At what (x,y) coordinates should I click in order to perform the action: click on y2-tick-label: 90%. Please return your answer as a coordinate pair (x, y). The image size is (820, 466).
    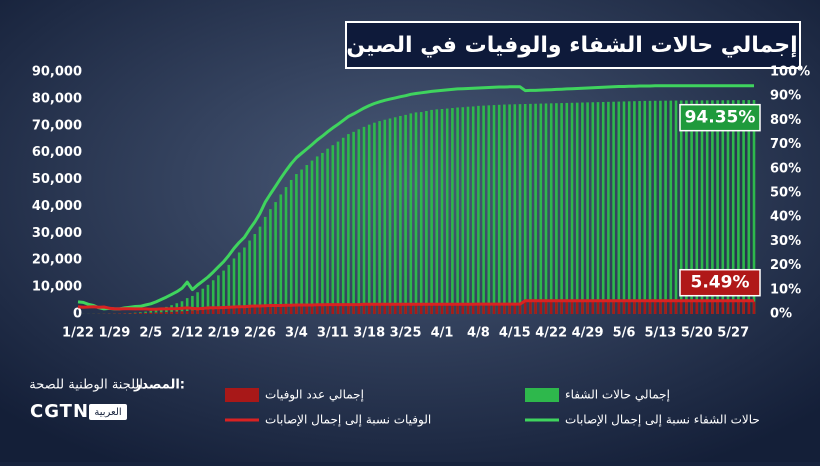
    Looking at the image, I should click on (785, 96).